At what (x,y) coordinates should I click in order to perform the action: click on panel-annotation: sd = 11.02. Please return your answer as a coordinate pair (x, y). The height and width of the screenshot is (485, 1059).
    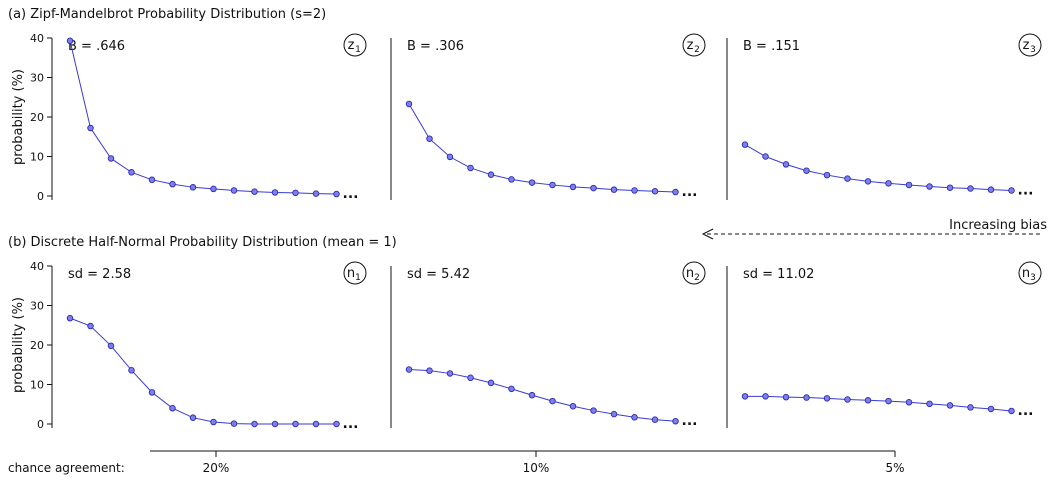
    Looking at the image, I should click on (778, 274).